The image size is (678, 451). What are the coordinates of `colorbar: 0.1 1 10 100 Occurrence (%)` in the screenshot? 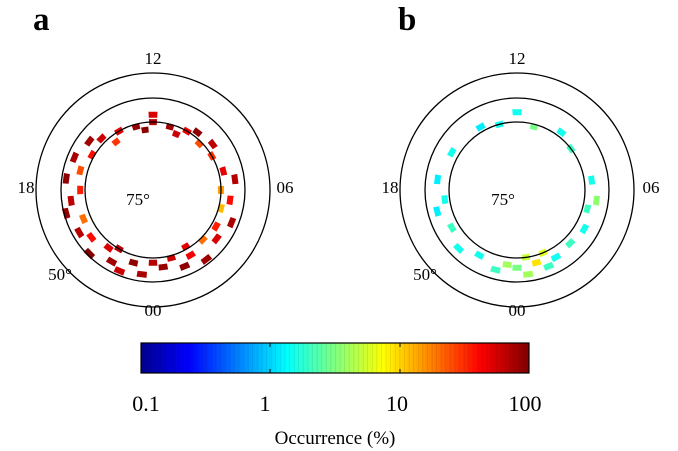 It's located at (337, 395).